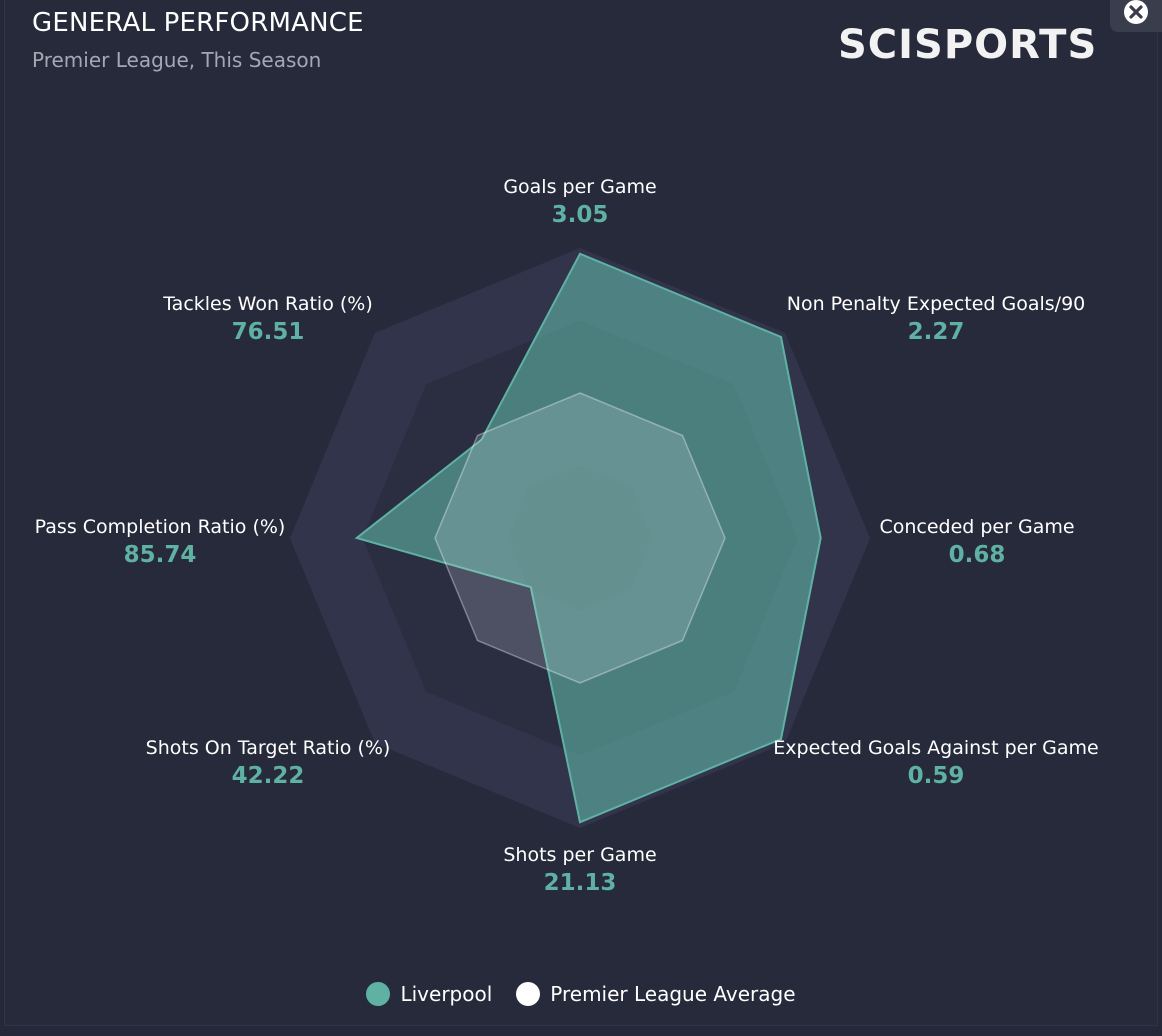  Describe the element at coordinates (579, 187) in the screenshot. I see `axis-label-goals-per-game: Goals per Game` at that location.